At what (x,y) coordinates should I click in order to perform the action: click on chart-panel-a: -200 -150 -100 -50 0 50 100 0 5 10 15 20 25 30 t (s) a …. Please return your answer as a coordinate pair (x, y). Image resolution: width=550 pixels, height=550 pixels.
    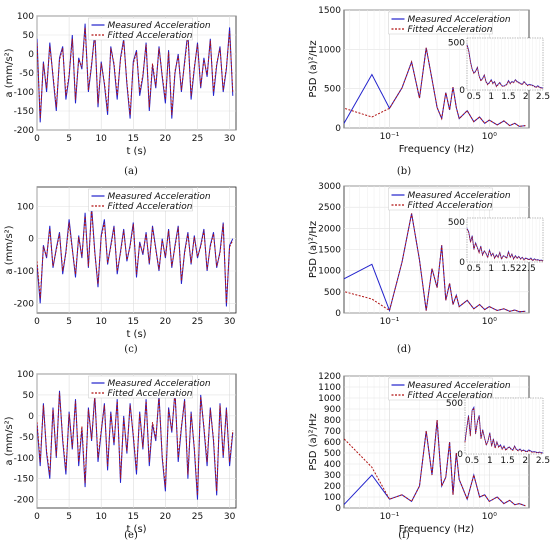
    Looking at the image, I should click on (120, 94).